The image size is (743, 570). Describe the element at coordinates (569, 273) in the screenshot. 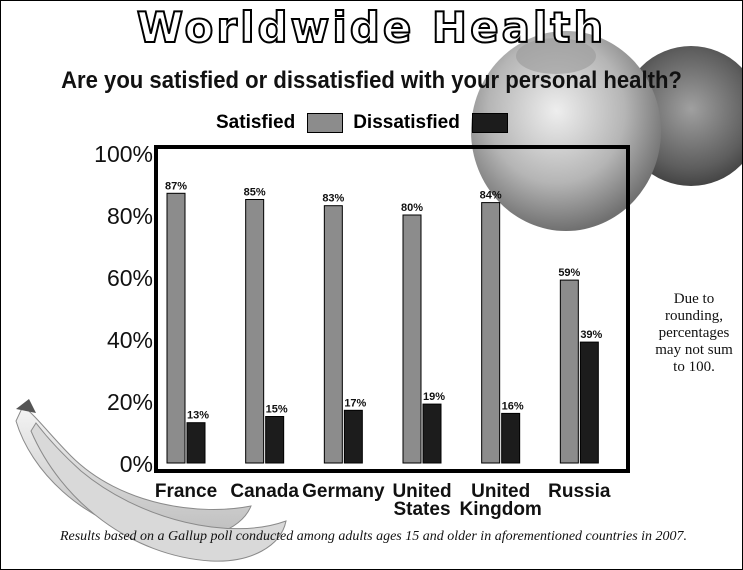

I see `data-label-satisfied: 59%` at that location.